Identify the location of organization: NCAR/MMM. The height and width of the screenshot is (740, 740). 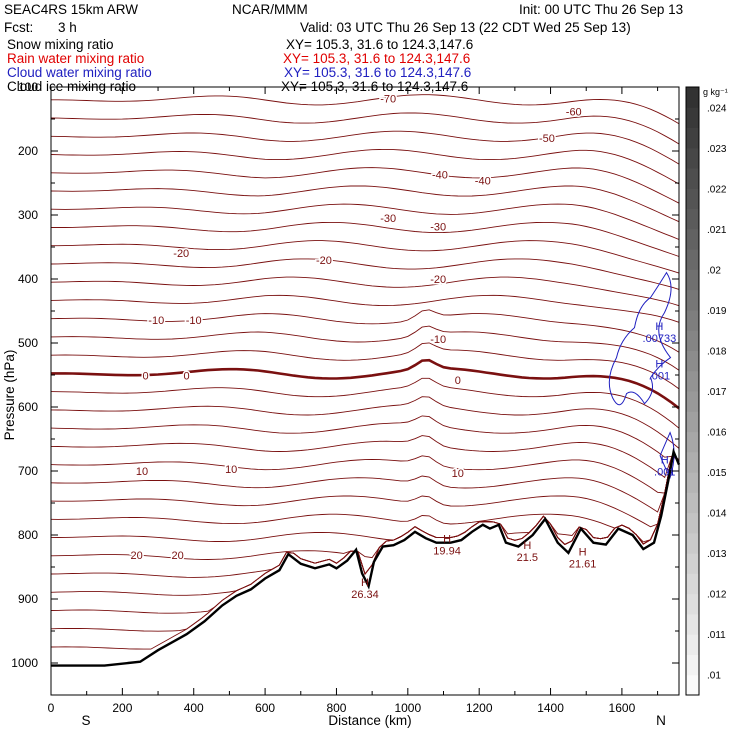
(270, 9).